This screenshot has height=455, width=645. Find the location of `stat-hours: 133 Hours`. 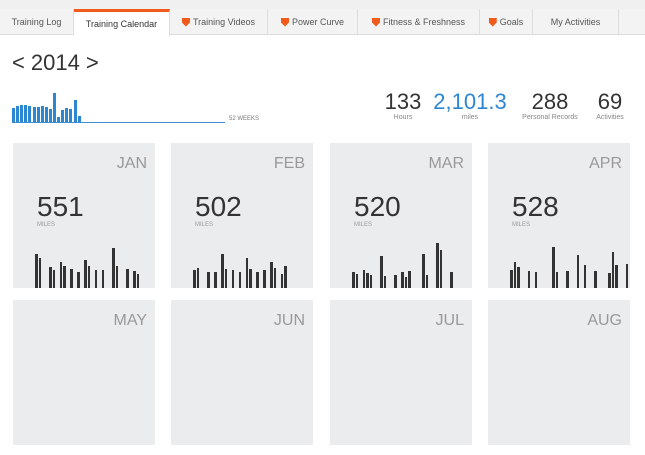

stat-hours: 133 Hours is located at coordinates (403, 105).